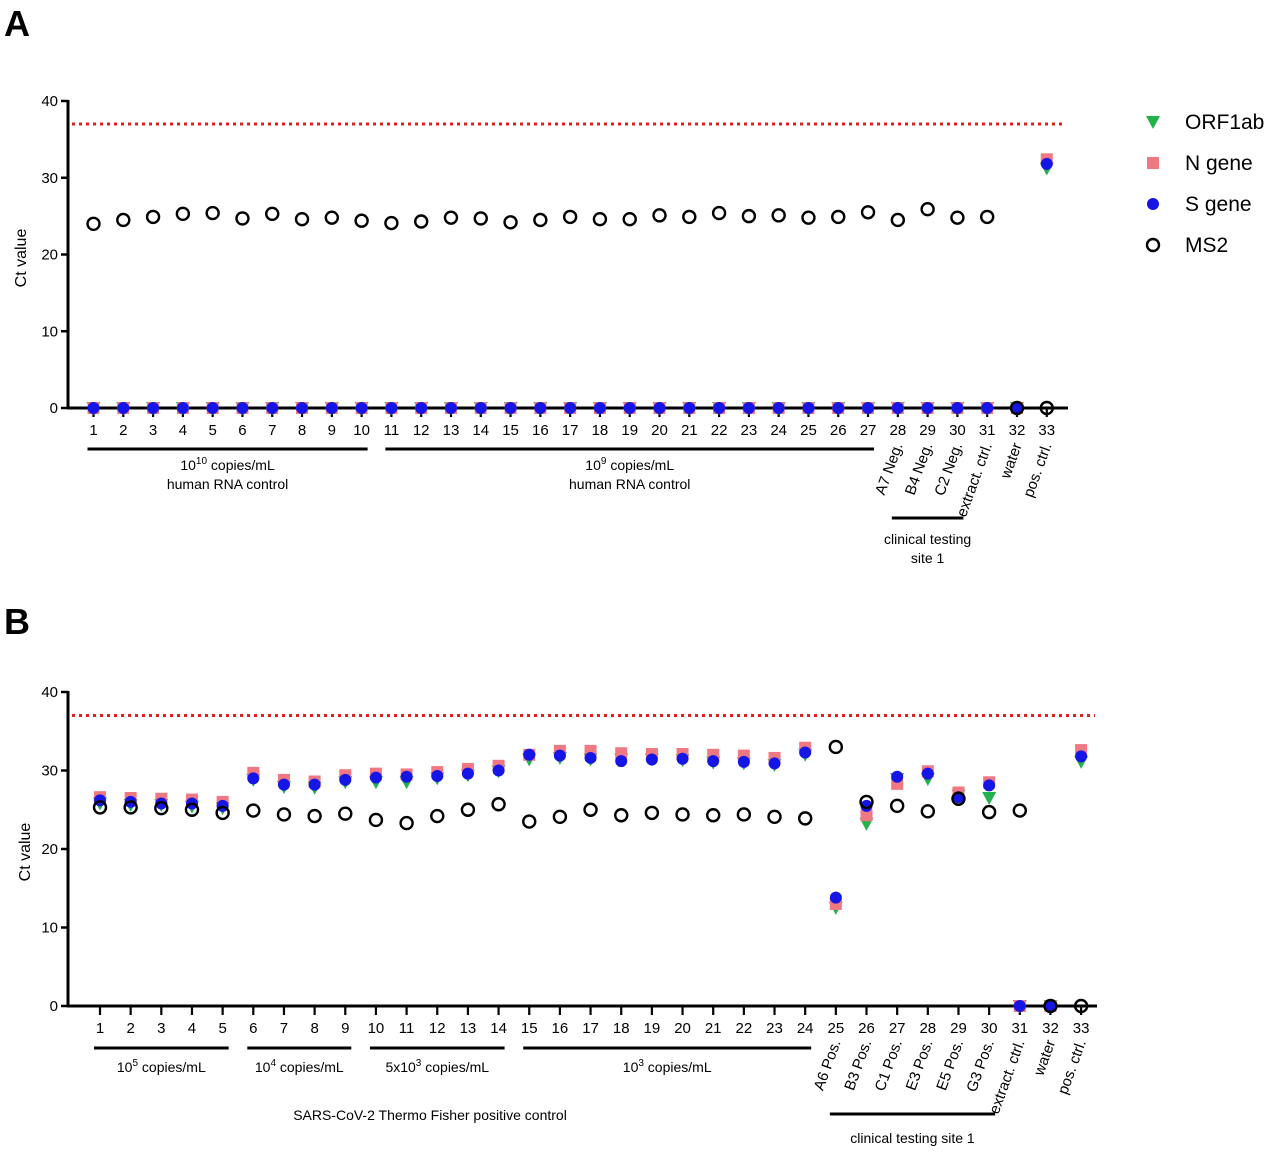 The width and height of the screenshot is (1280, 1156). What do you see at coordinates (570, 430) in the screenshot?
I see `panel-a-x-tick-label: 17` at bounding box center [570, 430].